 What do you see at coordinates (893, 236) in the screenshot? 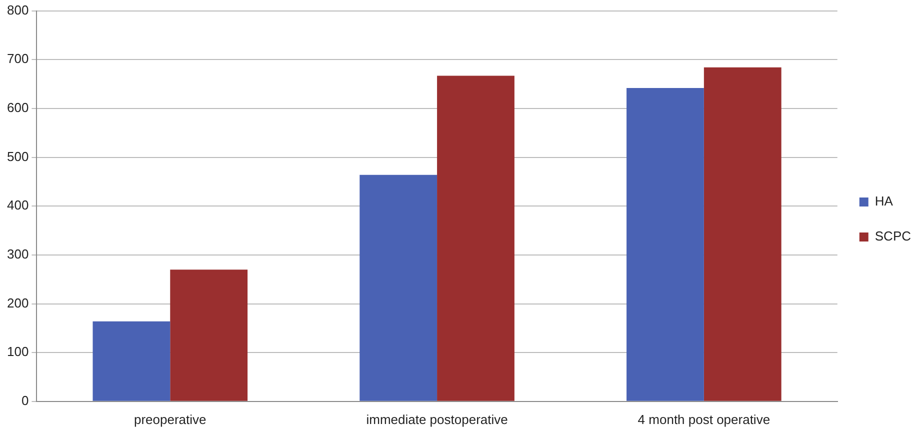
I see `legend-label: SCPC` at bounding box center [893, 236].